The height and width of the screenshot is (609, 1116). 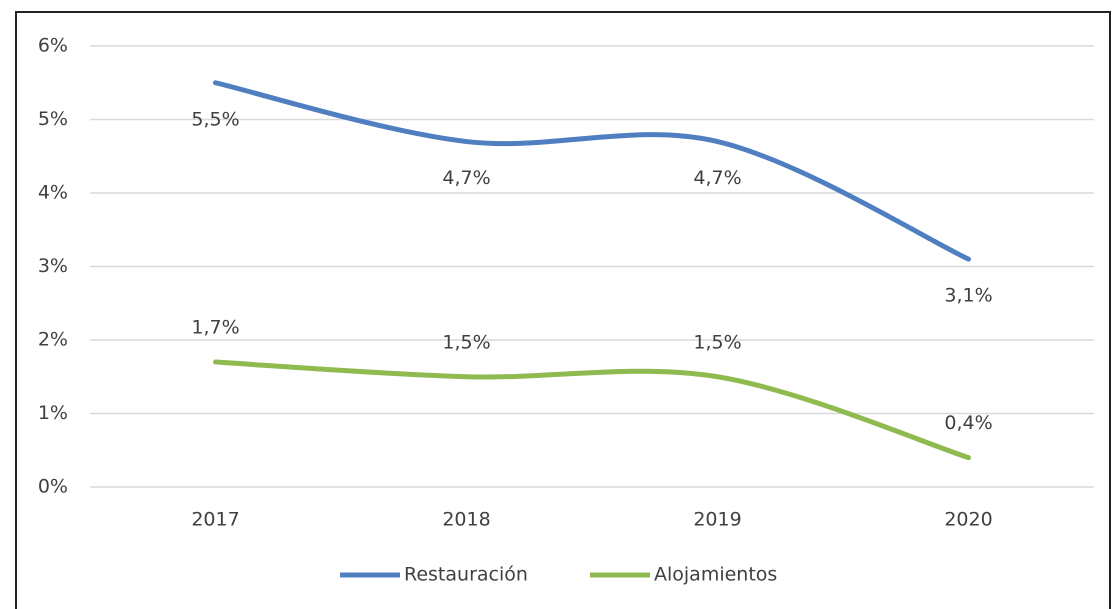 What do you see at coordinates (215, 520) in the screenshot?
I see `x-tick-label: 2017` at bounding box center [215, 520].